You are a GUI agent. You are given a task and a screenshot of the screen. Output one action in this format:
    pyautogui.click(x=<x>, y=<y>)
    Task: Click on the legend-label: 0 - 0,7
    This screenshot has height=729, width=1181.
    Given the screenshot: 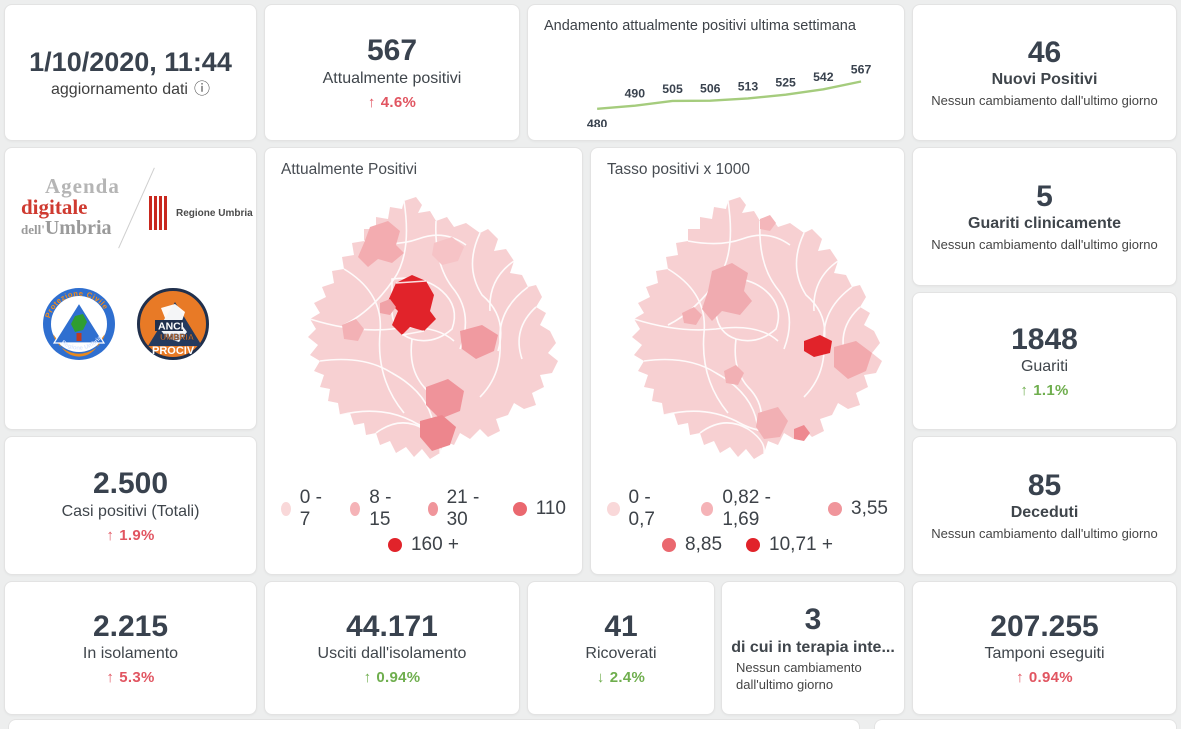 What is the action you would take?
    pyautogui.click(x=641, y=508)
    